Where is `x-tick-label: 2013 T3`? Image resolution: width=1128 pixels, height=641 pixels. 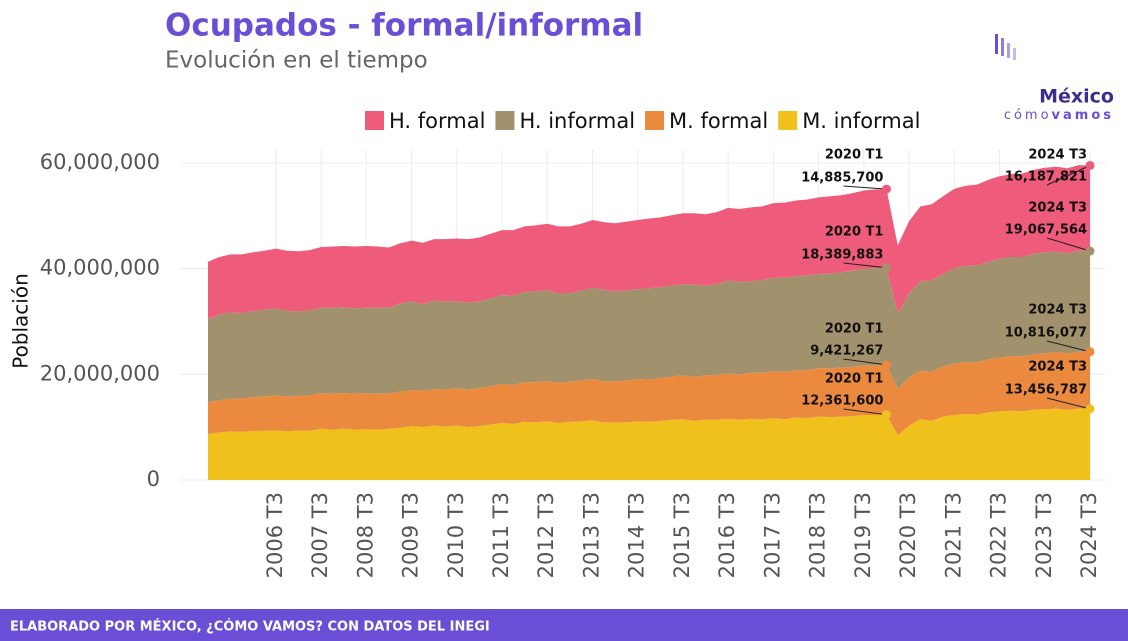 x-tick-label: 2013 T3 is located at coordinates (591, 535).